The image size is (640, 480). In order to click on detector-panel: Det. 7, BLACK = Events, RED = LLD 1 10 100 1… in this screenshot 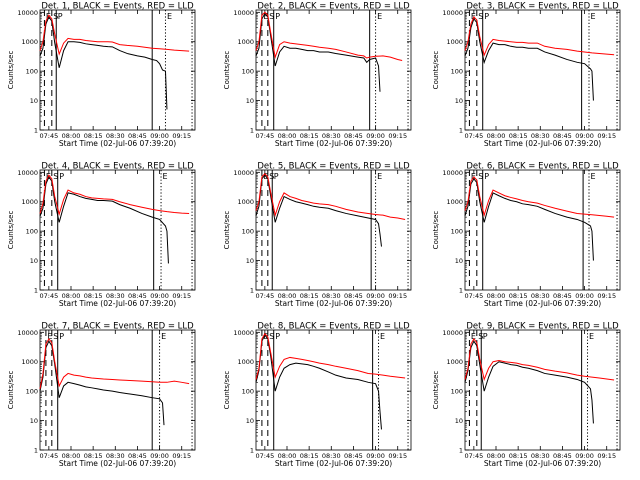, I will do `click(101, 395)`.